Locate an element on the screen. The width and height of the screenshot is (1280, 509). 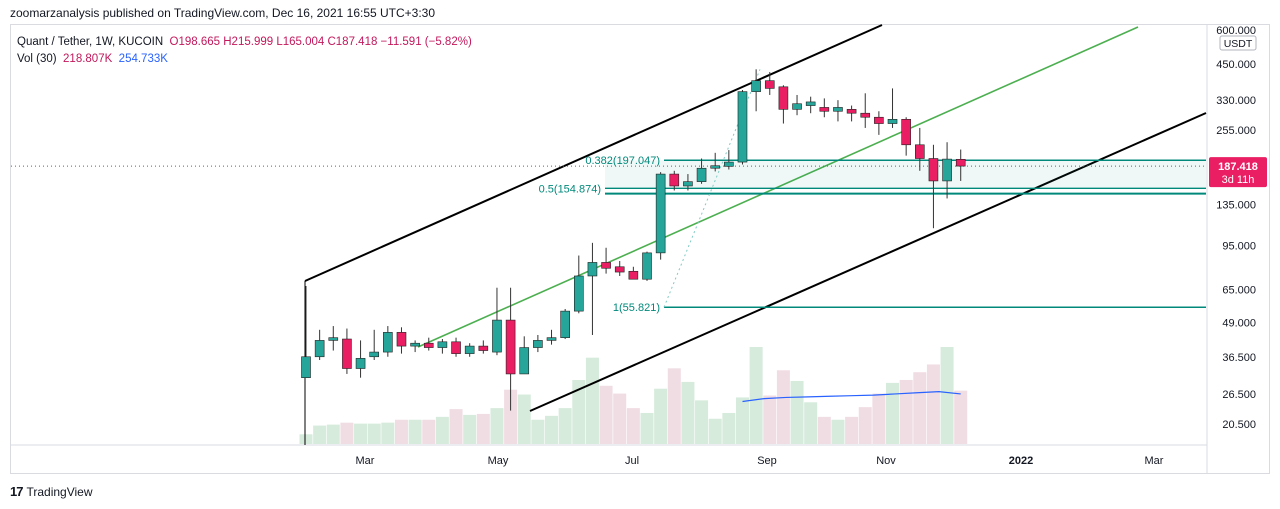
volume-legend: Vol (30) 218.807K 254.733K is located at coordinates (92, 59).